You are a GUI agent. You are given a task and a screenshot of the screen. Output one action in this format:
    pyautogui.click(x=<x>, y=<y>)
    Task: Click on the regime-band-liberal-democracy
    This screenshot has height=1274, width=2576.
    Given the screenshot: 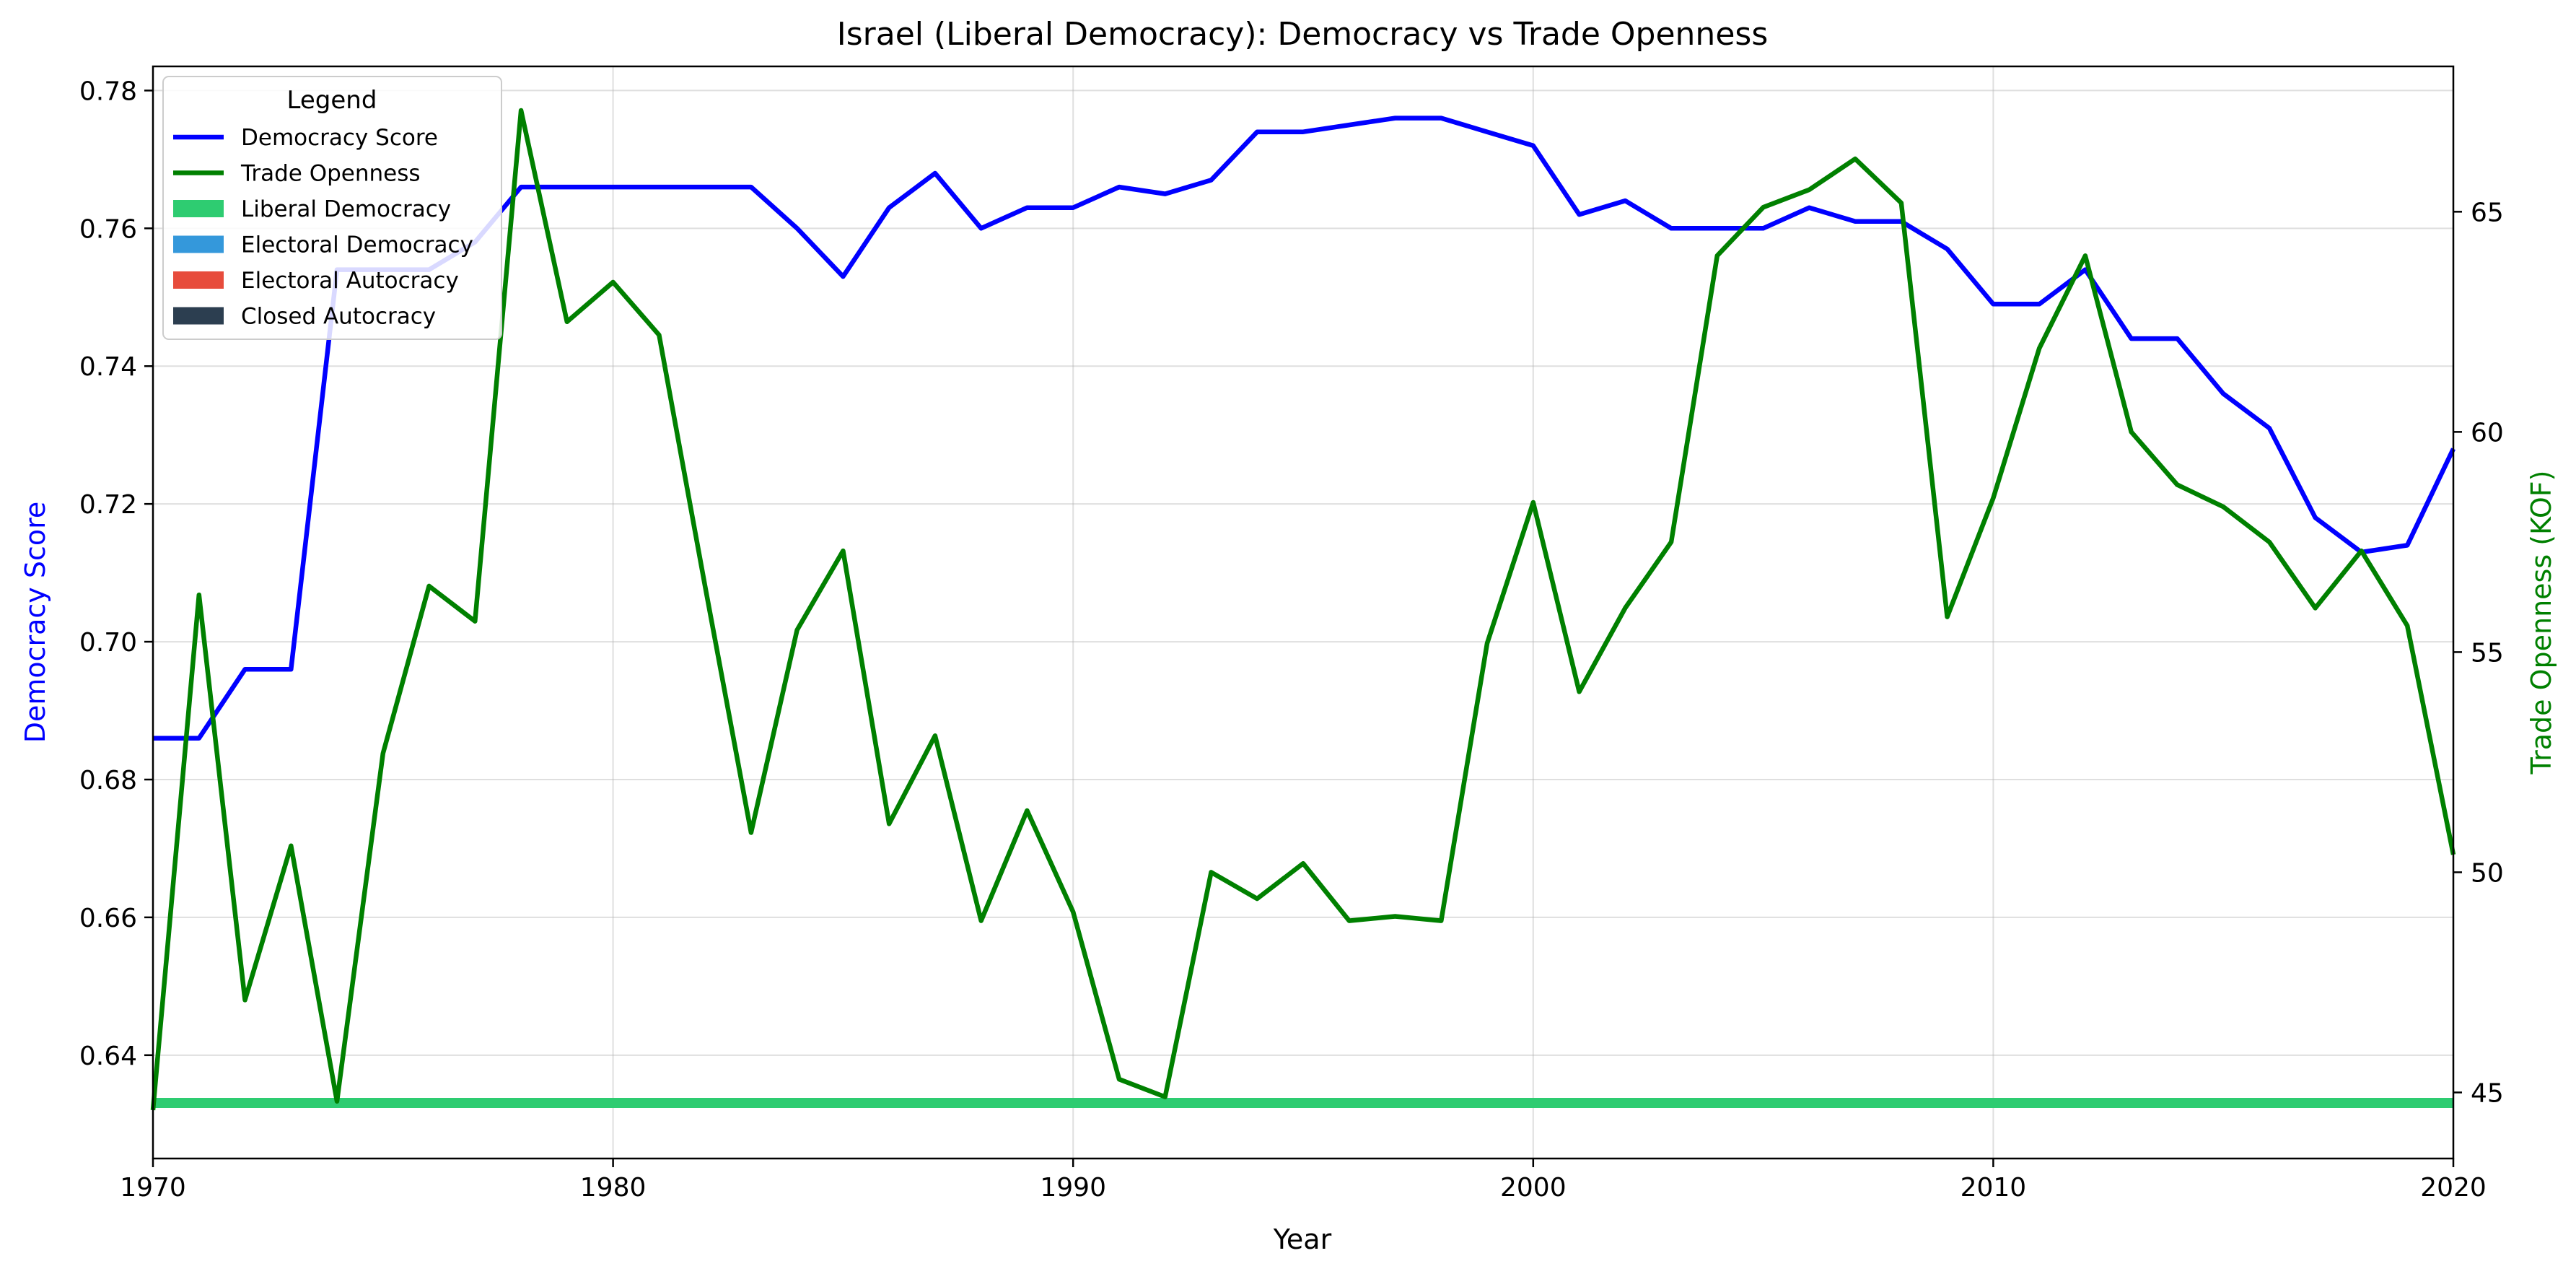 What is the action you would take?
    pyautogui.click(x=1303, y=1103)
    